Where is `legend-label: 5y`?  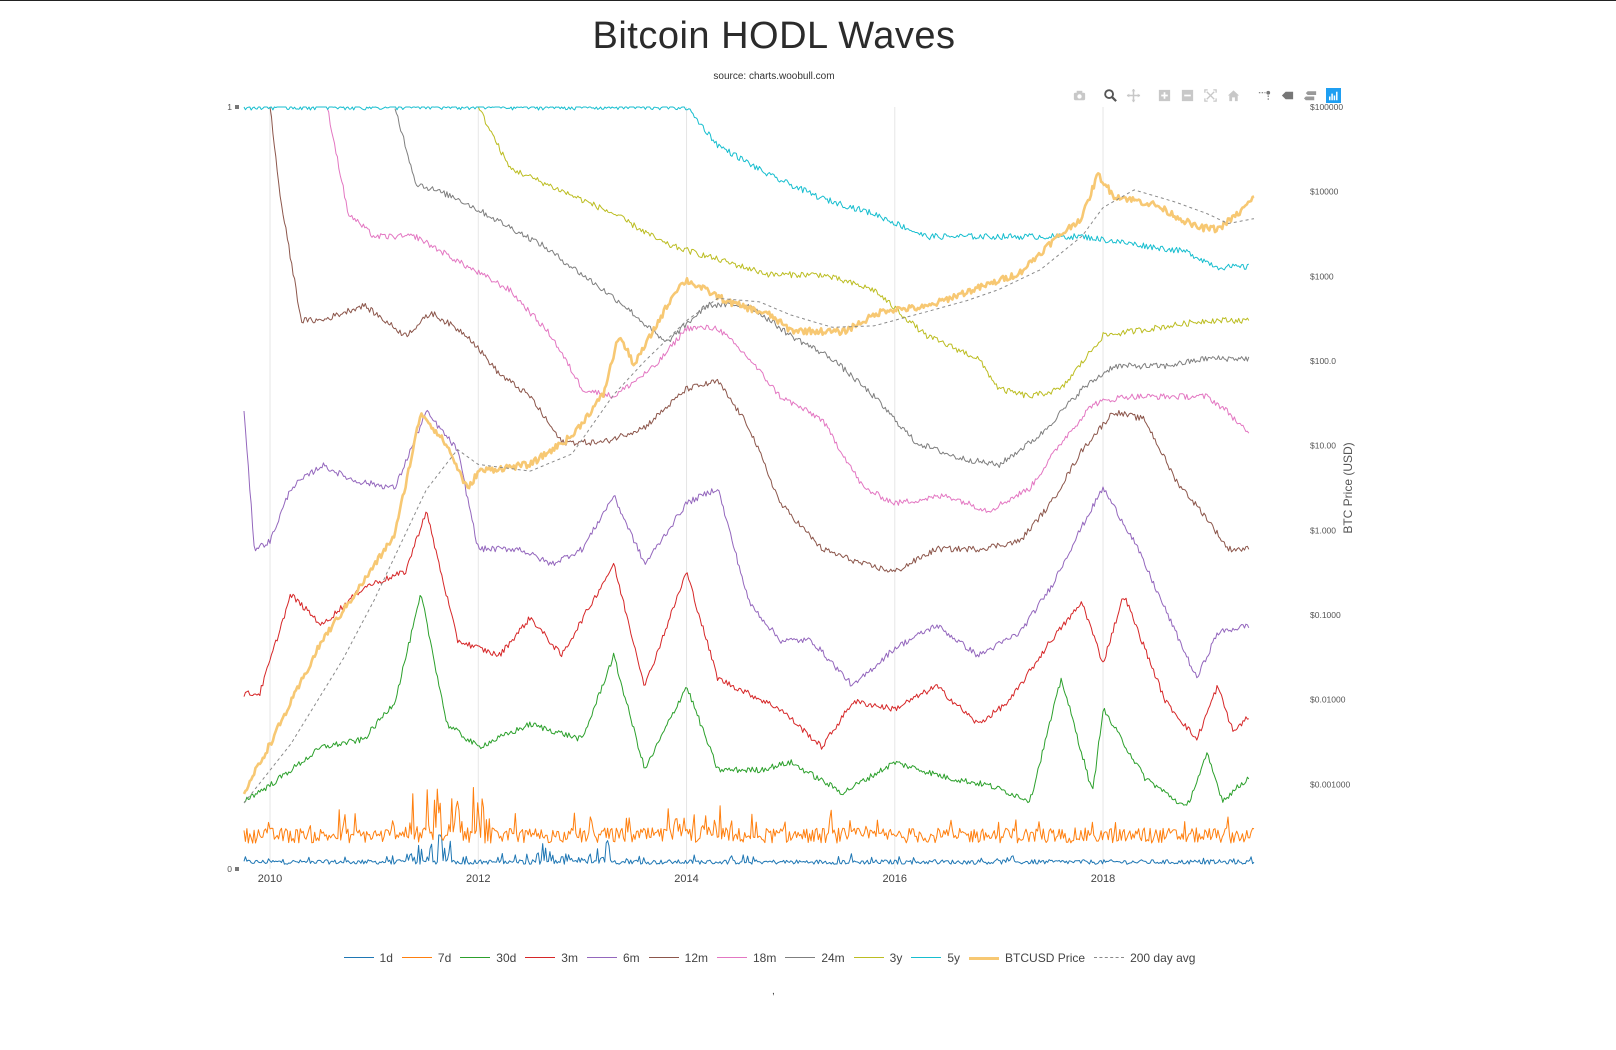
legend-label: 5y is located at coordinates (954, 958).